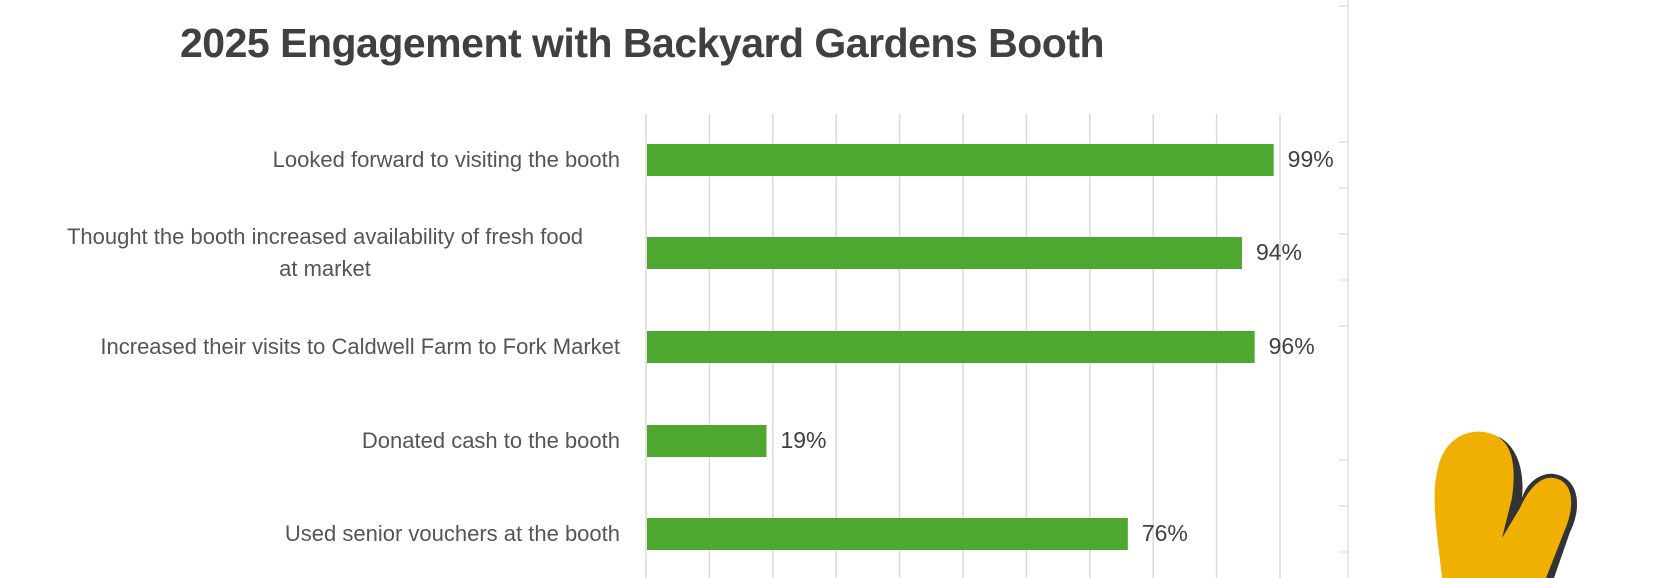  I want to click on mascot-body, so click(1503, 504).